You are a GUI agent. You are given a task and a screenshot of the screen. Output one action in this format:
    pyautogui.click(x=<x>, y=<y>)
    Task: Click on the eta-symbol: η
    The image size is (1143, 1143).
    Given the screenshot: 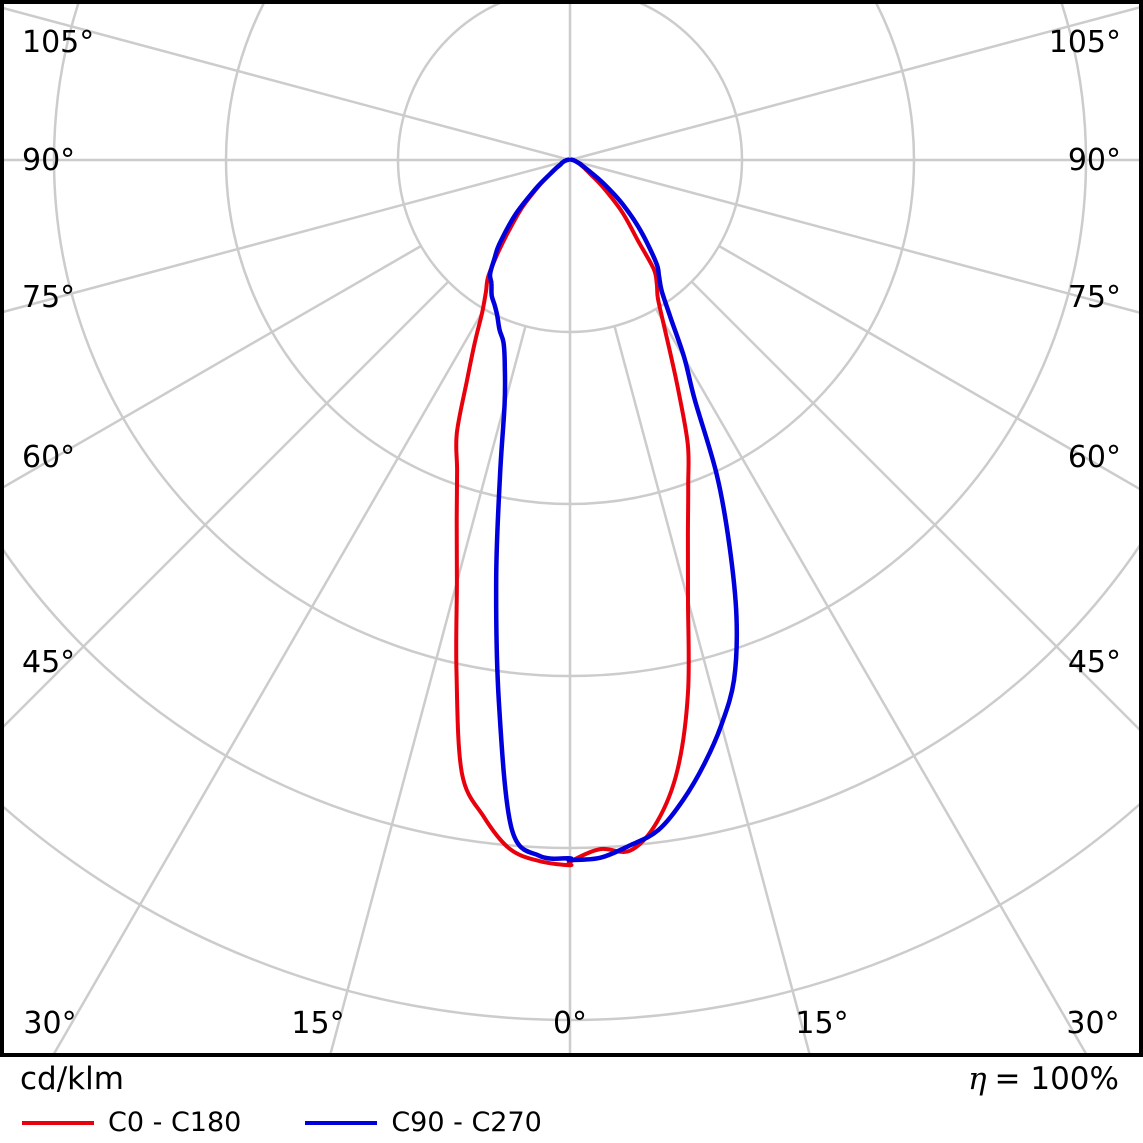 What is the action you would take?
    pyautogui.click(x=977, y=1079)
    